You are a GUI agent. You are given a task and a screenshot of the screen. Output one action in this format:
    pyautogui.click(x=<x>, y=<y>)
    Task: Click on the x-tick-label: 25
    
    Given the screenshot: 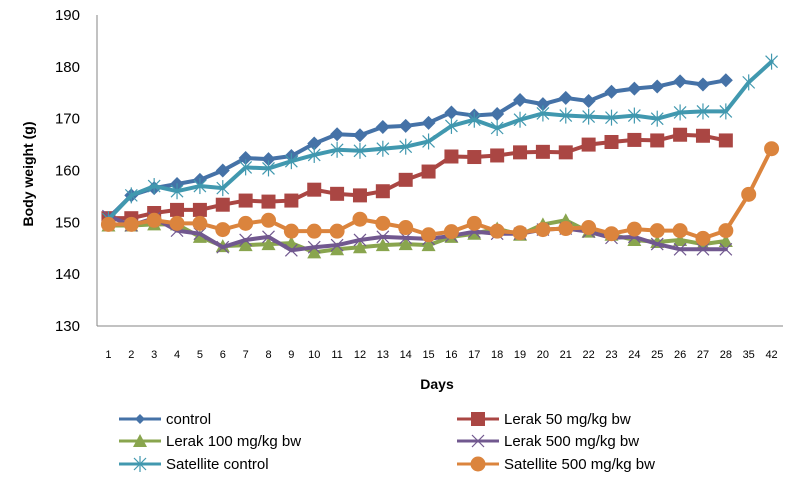 What is the action you would take?
    pyautogui.click(x=657, y=355)
    